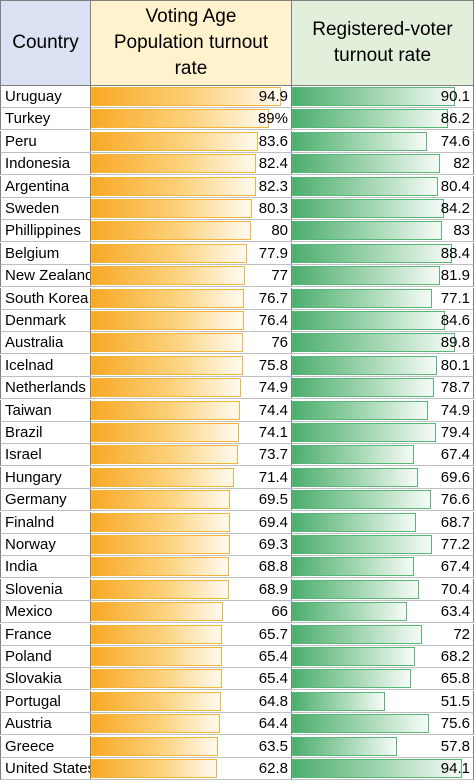  Describe the element at coordinates (237, 477) in the screenshot. I see `table-row: Hungary 71.4 69.6` at that location.